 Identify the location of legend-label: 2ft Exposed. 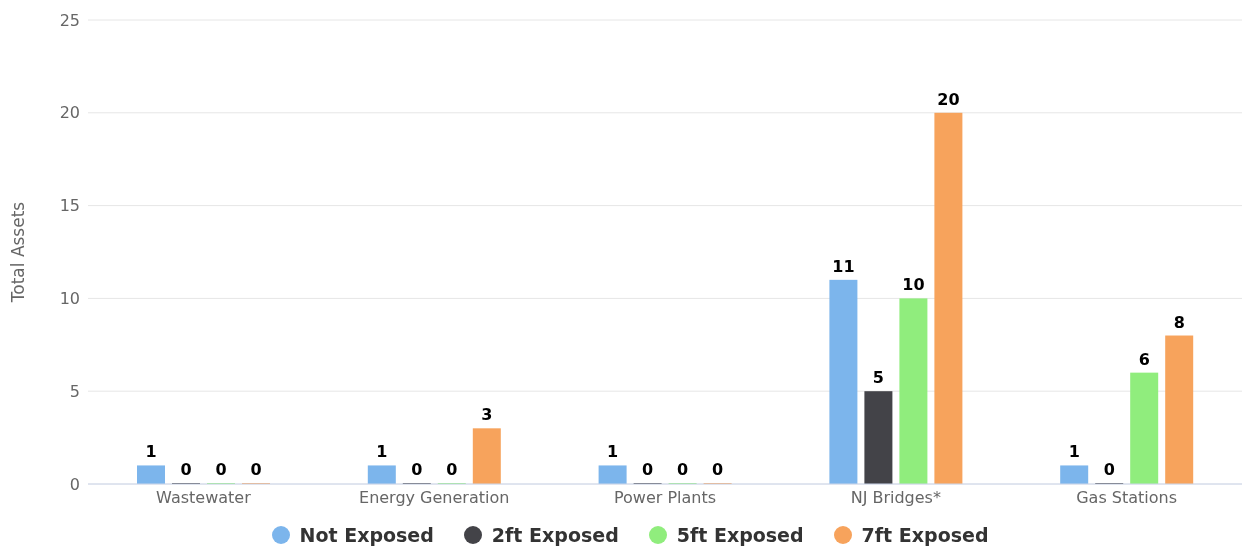
(555, 535).